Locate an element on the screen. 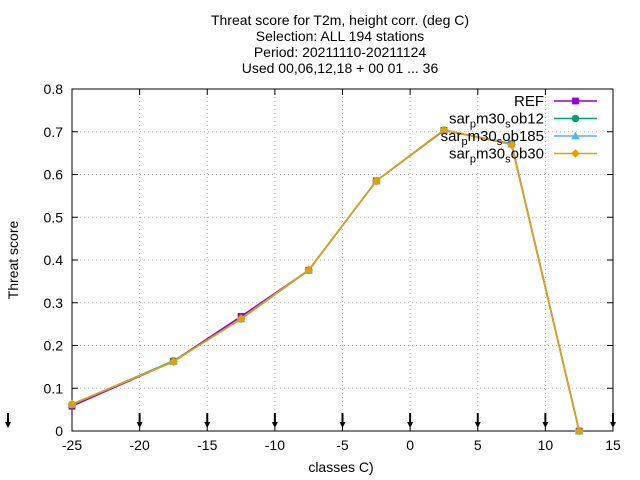 This screenshot has height=480, width=640. y-tick-label: 0 is located at coordinates (59, 431).